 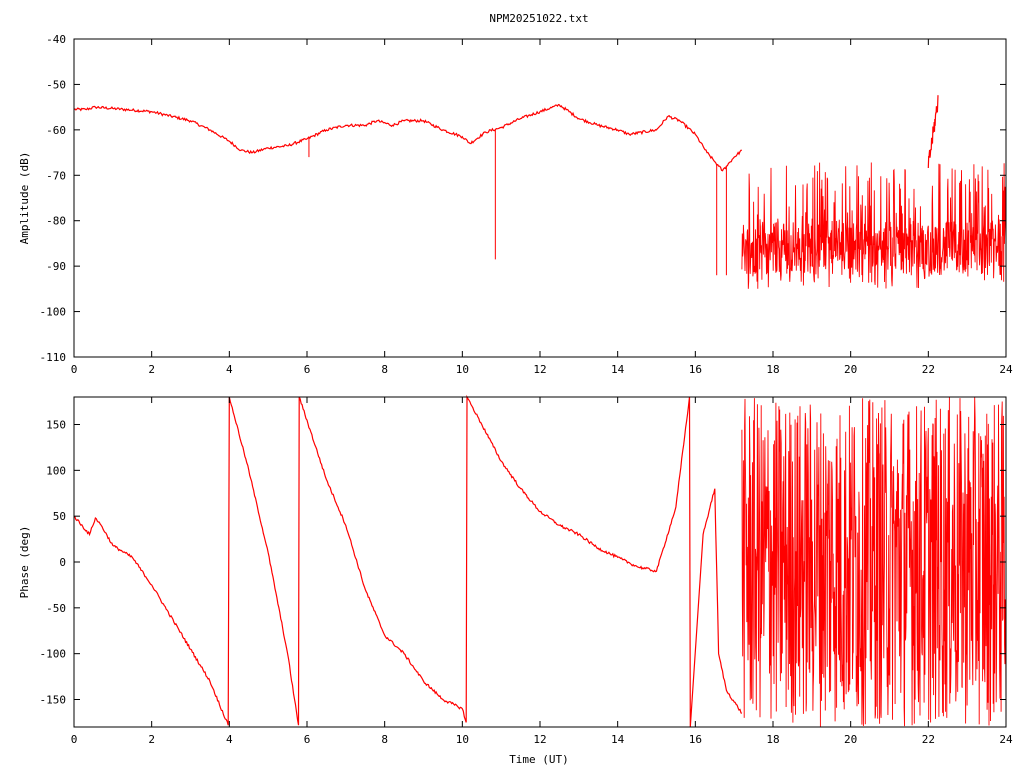 What do you see at coordinates (407, 137) in the screenshot?
I see `amplitude-series-line` at bounding box center [407, 137].